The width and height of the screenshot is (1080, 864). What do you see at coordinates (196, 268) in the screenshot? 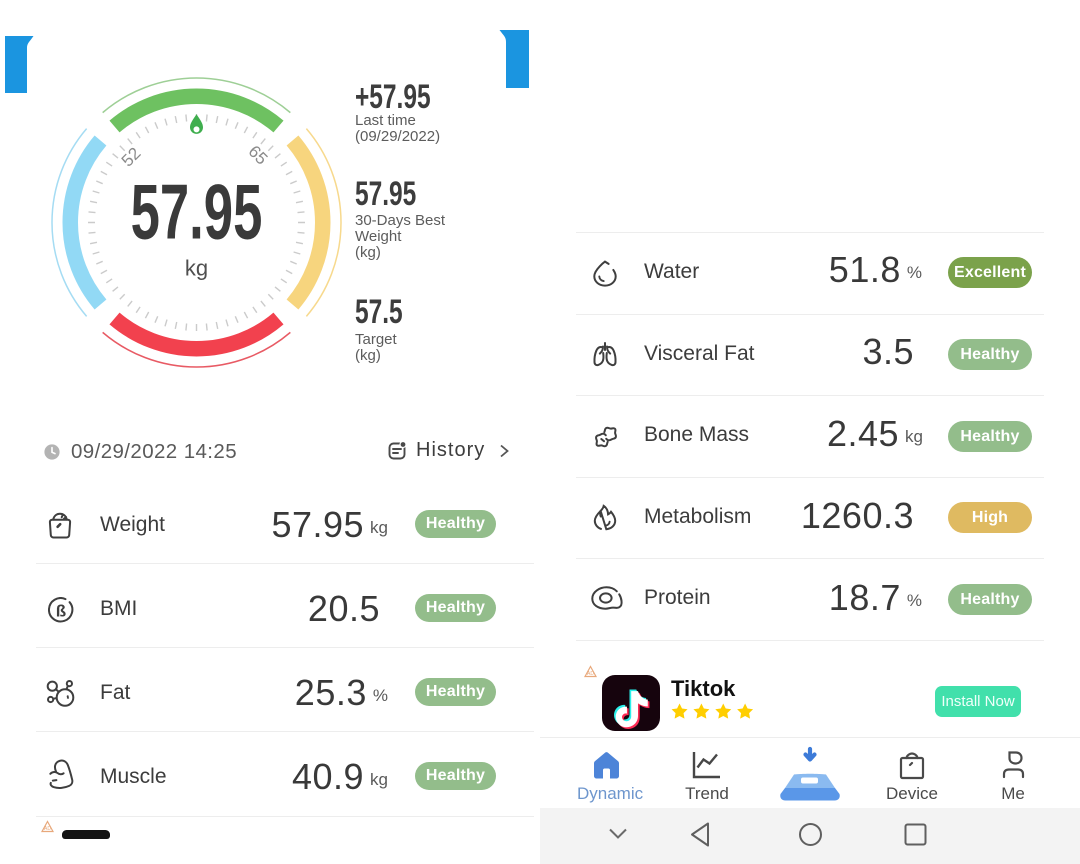
I see `svg-text: kg` at bounding box center [196, 268].